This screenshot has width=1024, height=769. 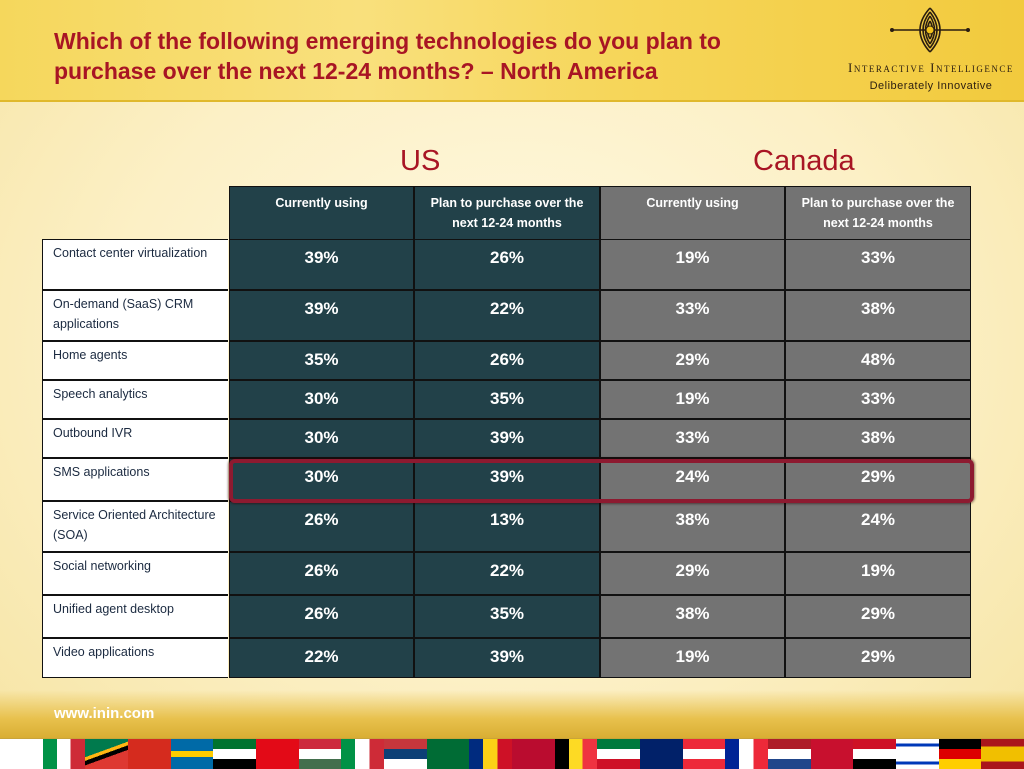 I want to click on flag-strip, so click(x=512, y=753).